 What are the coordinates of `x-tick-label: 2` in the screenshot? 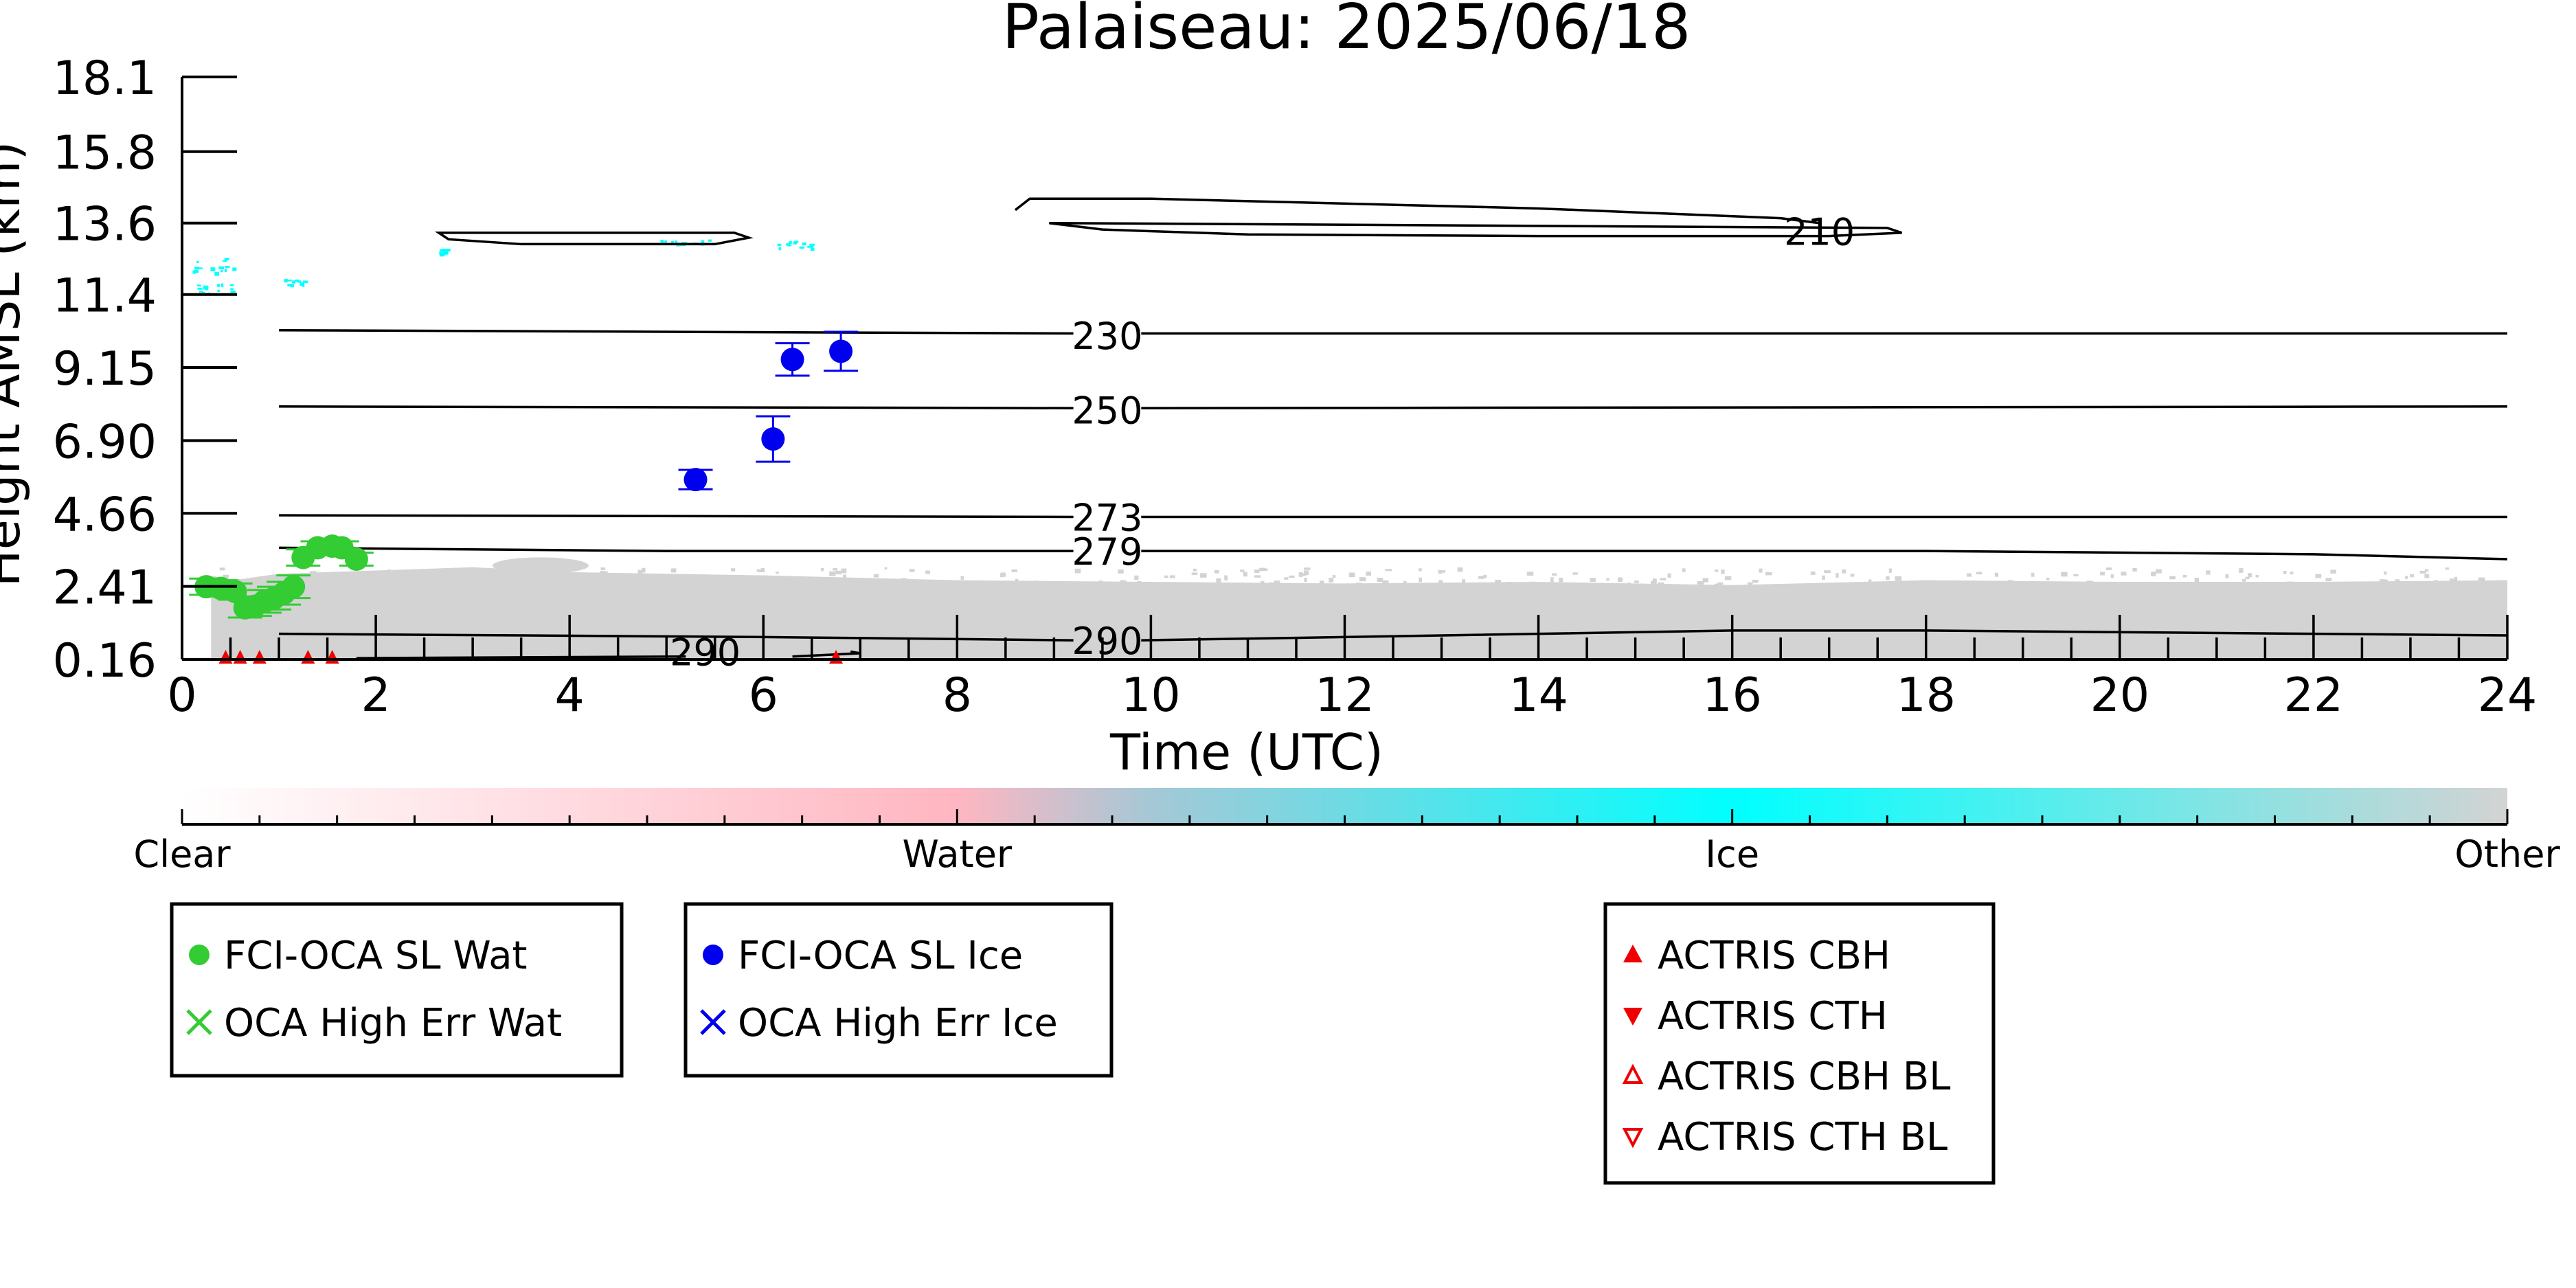 It's located at (375, 695).